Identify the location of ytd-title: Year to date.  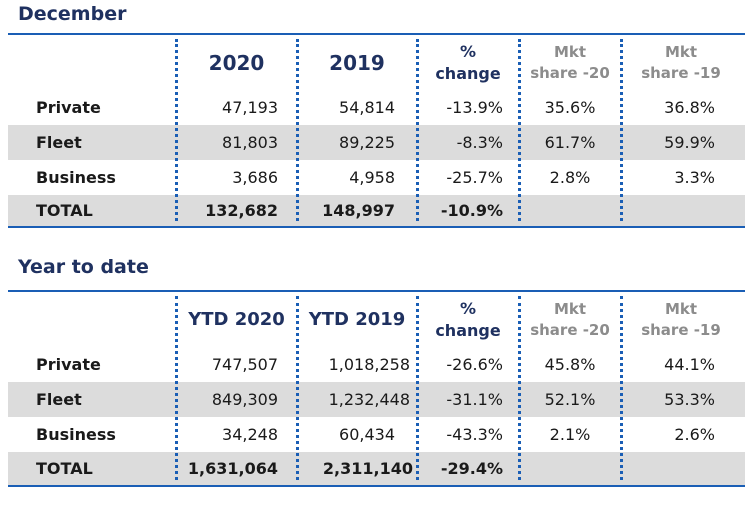
(83, 267).